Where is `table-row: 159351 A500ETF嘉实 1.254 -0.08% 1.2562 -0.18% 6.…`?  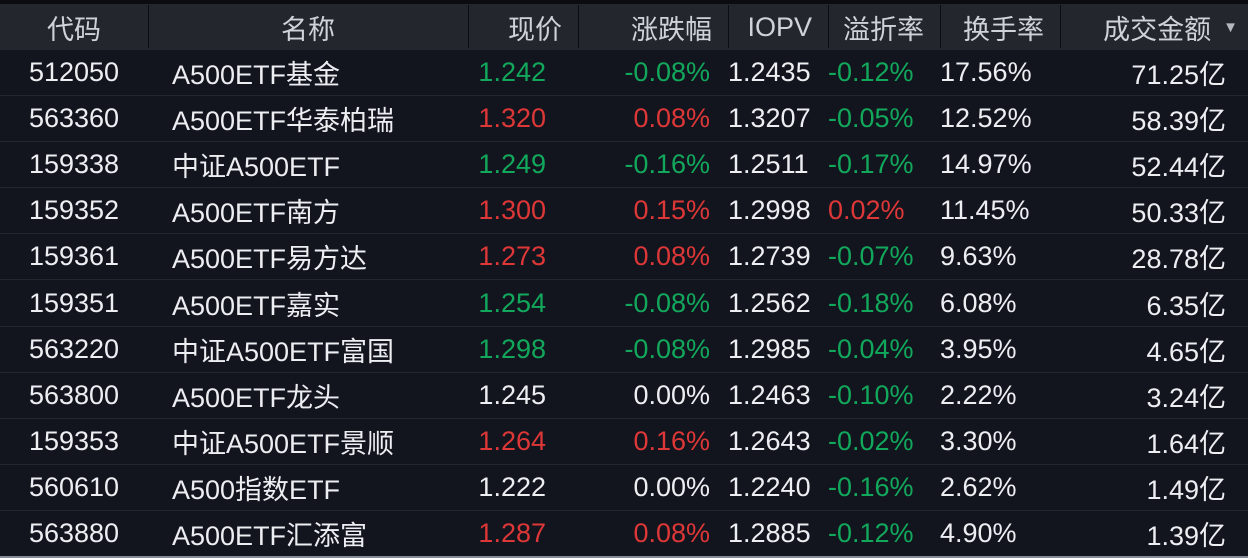
table-row: 159351 A500ETF嘉实 1.254 -0.08% 1.2562 -0.18% 6.… is located at coordinates (624, 302).